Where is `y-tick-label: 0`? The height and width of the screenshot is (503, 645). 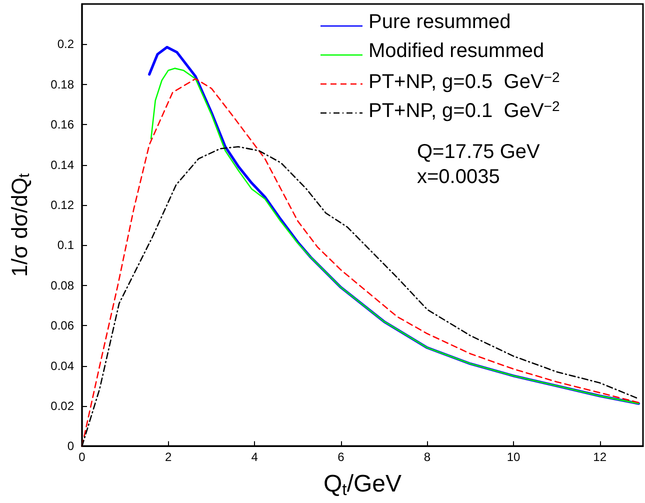
y-tick-label: 0 is located at coordinates (70, 446).